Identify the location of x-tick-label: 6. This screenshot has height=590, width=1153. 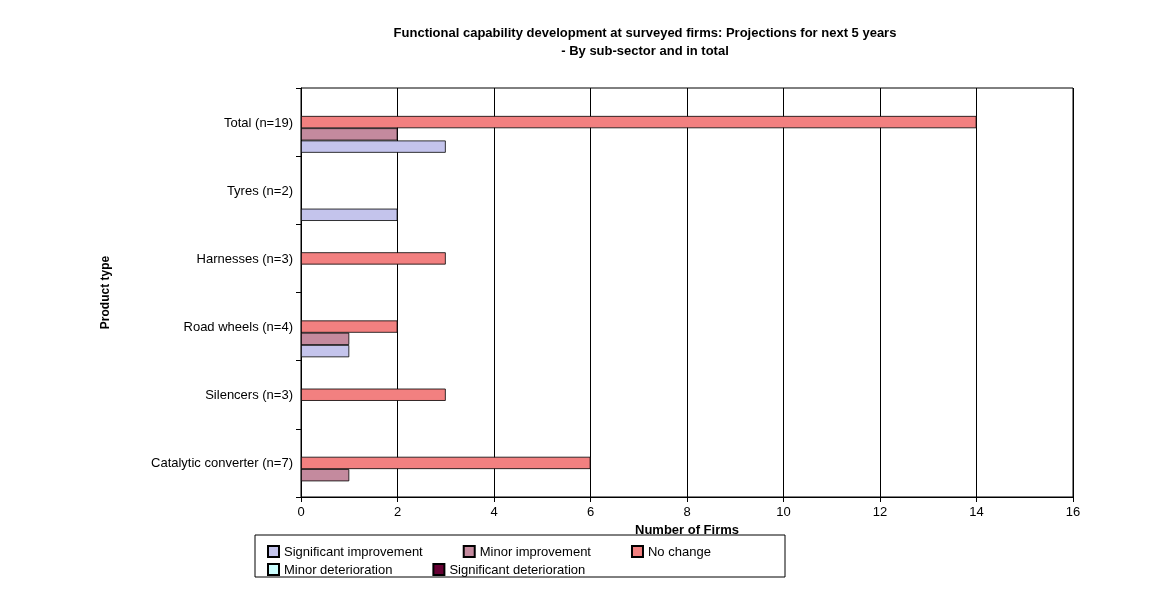
(590, 511).